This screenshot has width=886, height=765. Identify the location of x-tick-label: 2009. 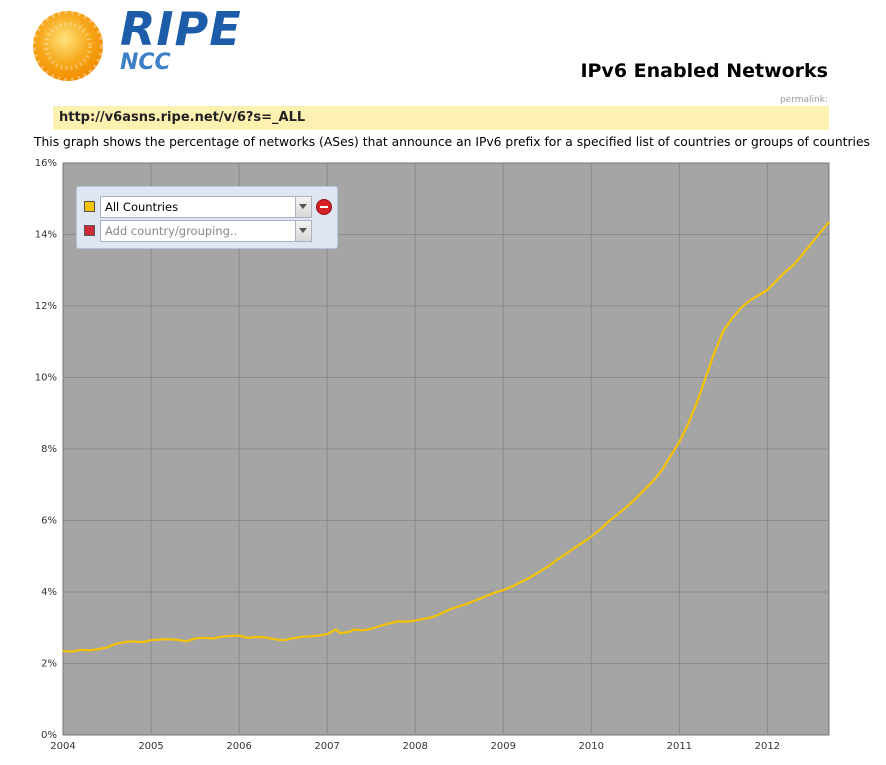
(503, 746).